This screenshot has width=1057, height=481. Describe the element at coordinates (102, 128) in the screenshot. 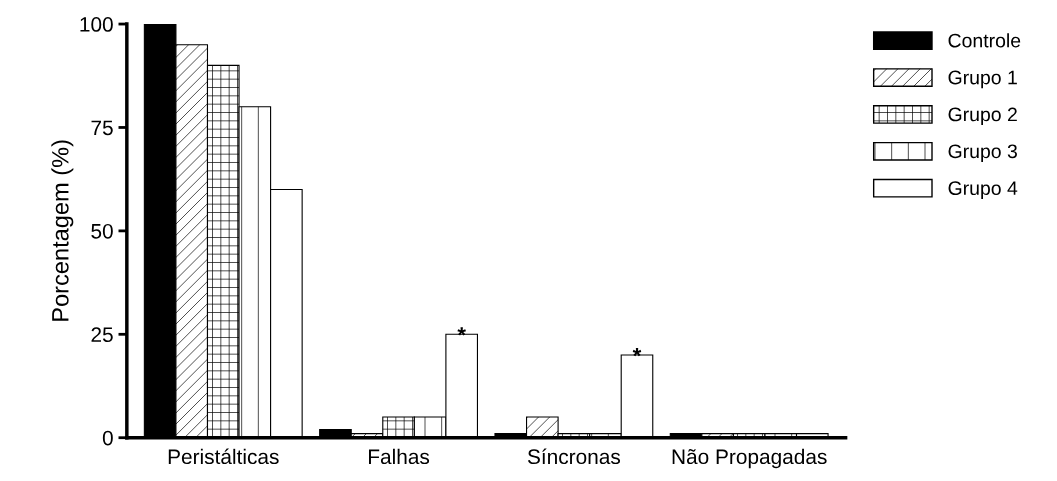

I see `y-tick-label: 75` at that location.